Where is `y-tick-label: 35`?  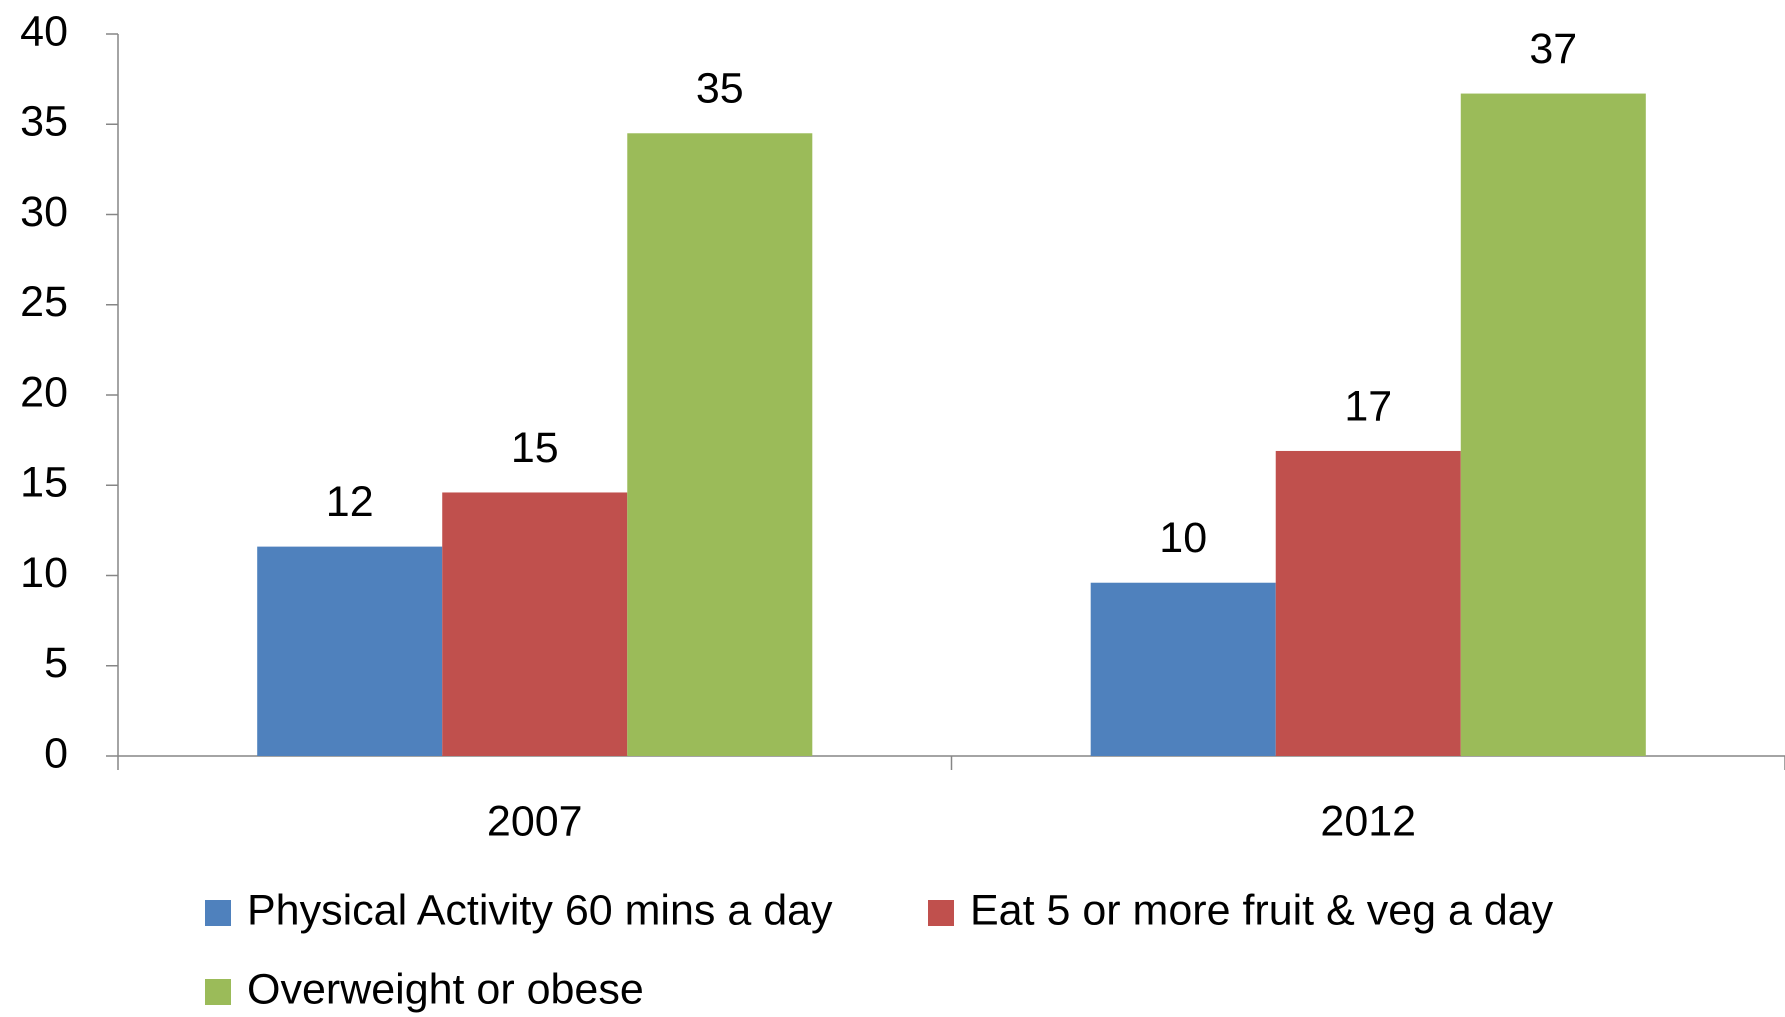
y-tick-label: 35 is located at coordinates (44, 122).